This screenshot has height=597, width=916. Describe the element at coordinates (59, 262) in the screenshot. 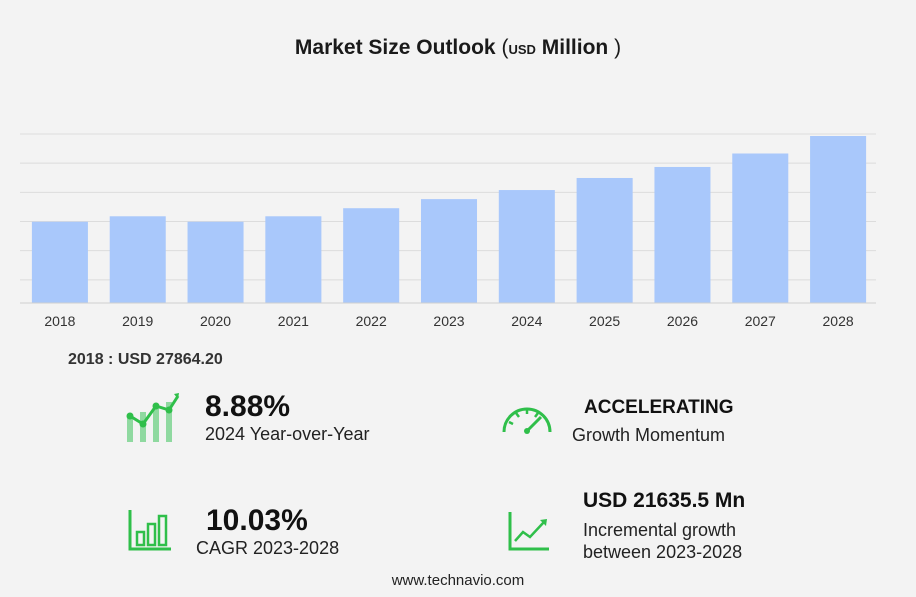

I see `bar-2018` at that location.